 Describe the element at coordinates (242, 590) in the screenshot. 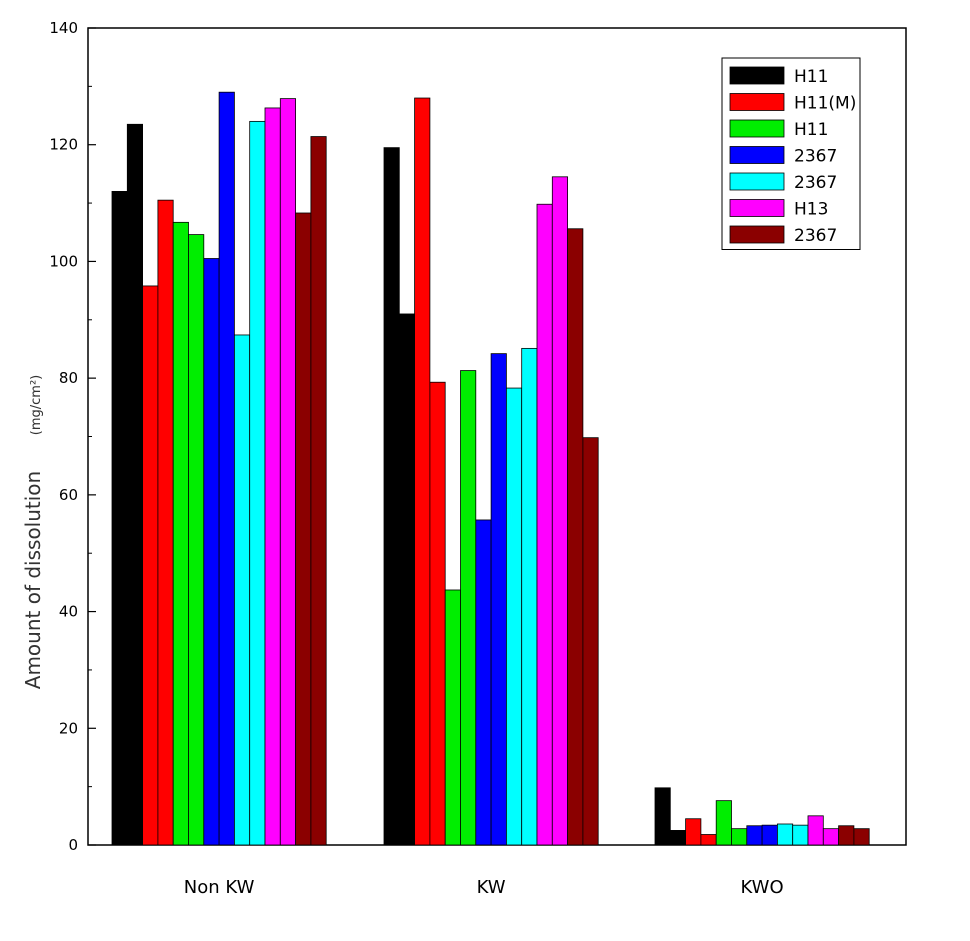

I see `bar-non-kw-s4-b0` at that location.